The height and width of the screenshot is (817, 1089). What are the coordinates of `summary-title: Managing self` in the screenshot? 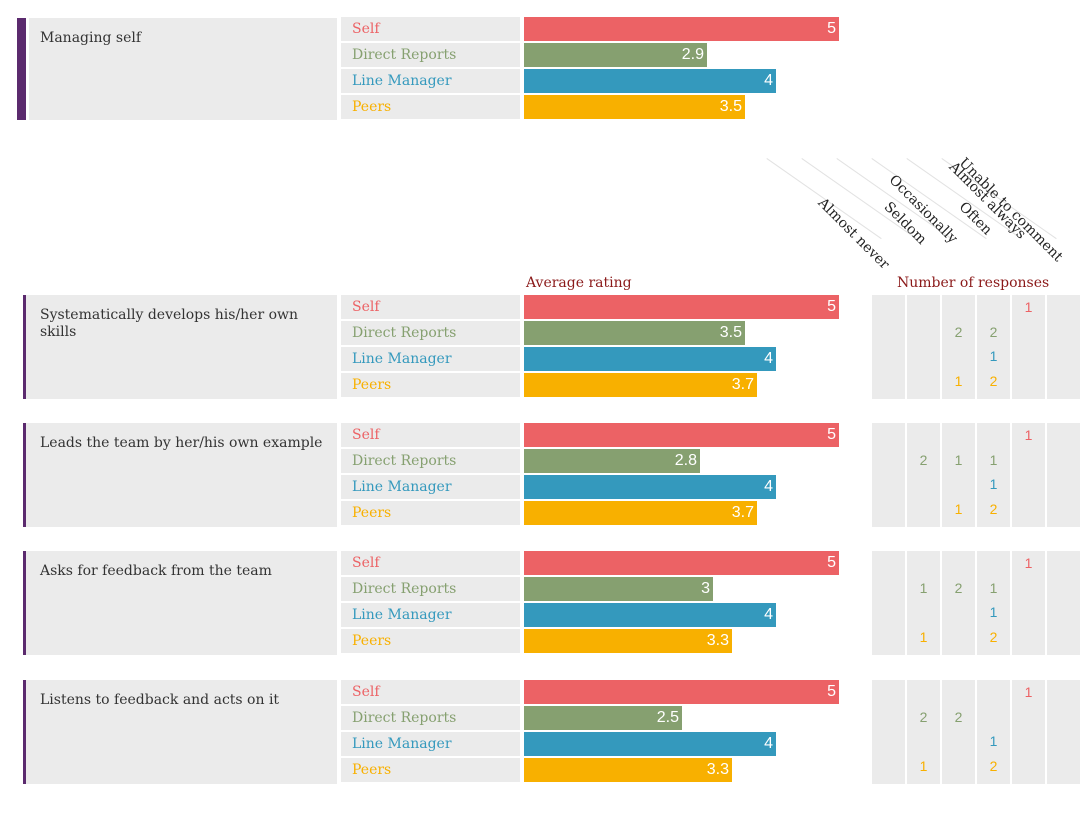 It's located at (91, 38).